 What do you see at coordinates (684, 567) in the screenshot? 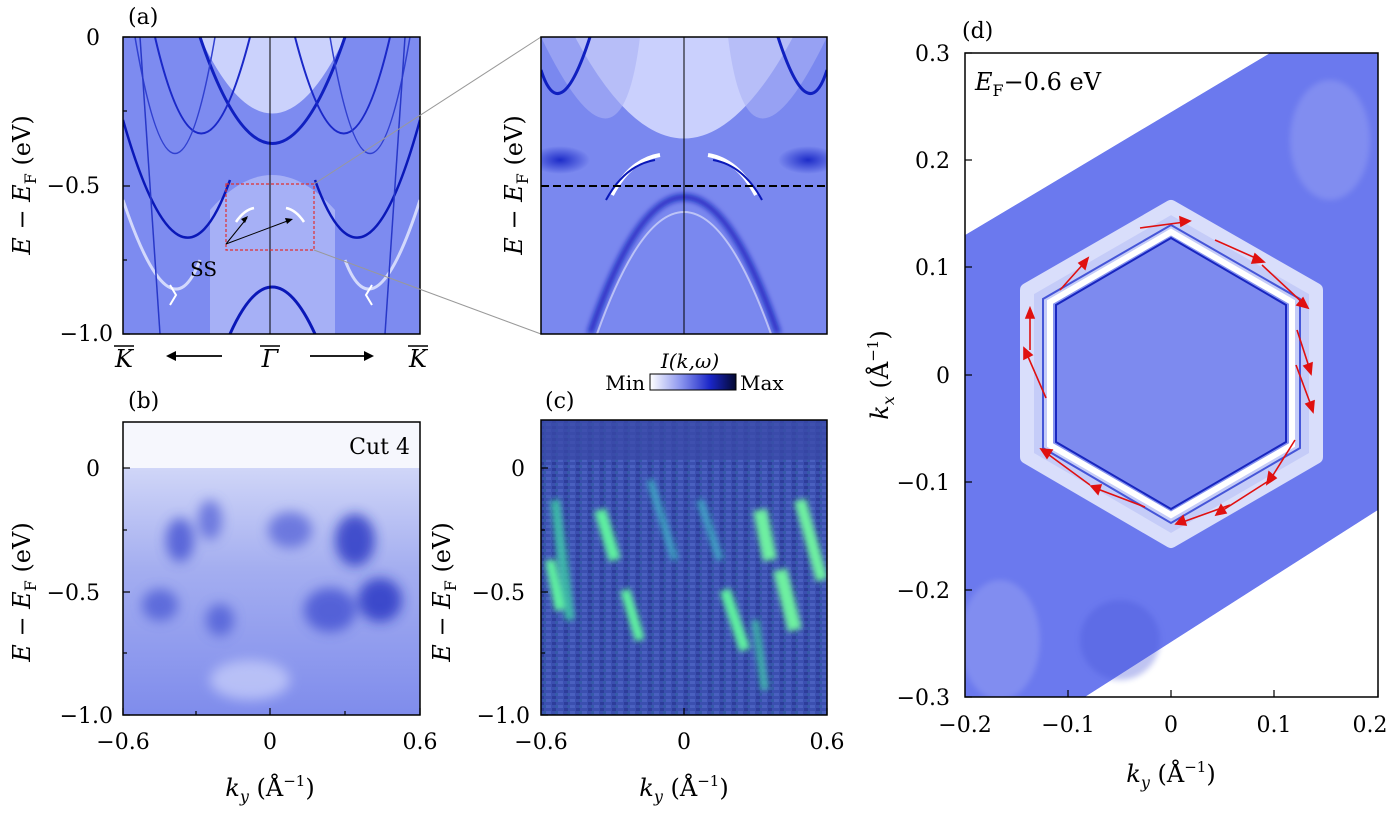
I see `panel-c-curvature-map` at bounding box center [684, 567].